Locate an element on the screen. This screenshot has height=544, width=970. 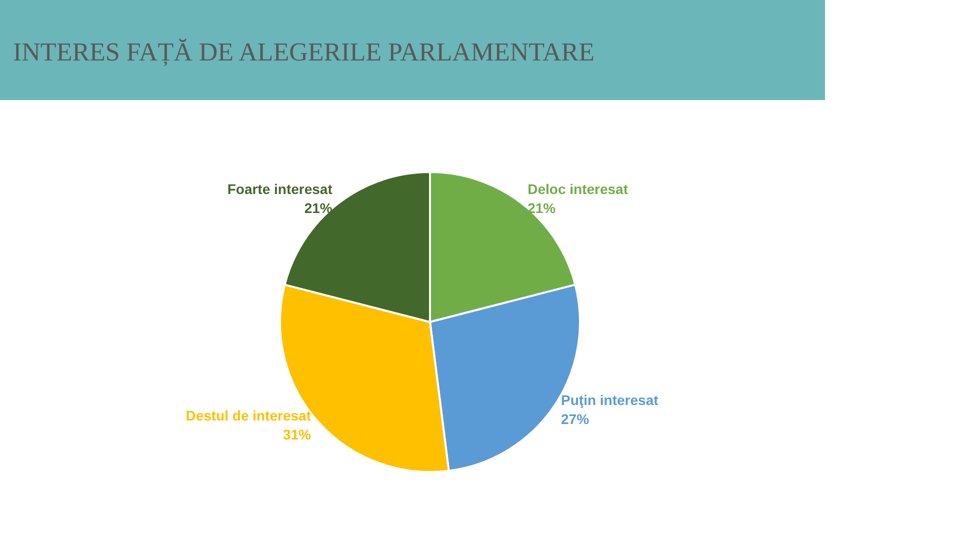
slice-label: Destul de interesat is located at coordinates (249, 416).